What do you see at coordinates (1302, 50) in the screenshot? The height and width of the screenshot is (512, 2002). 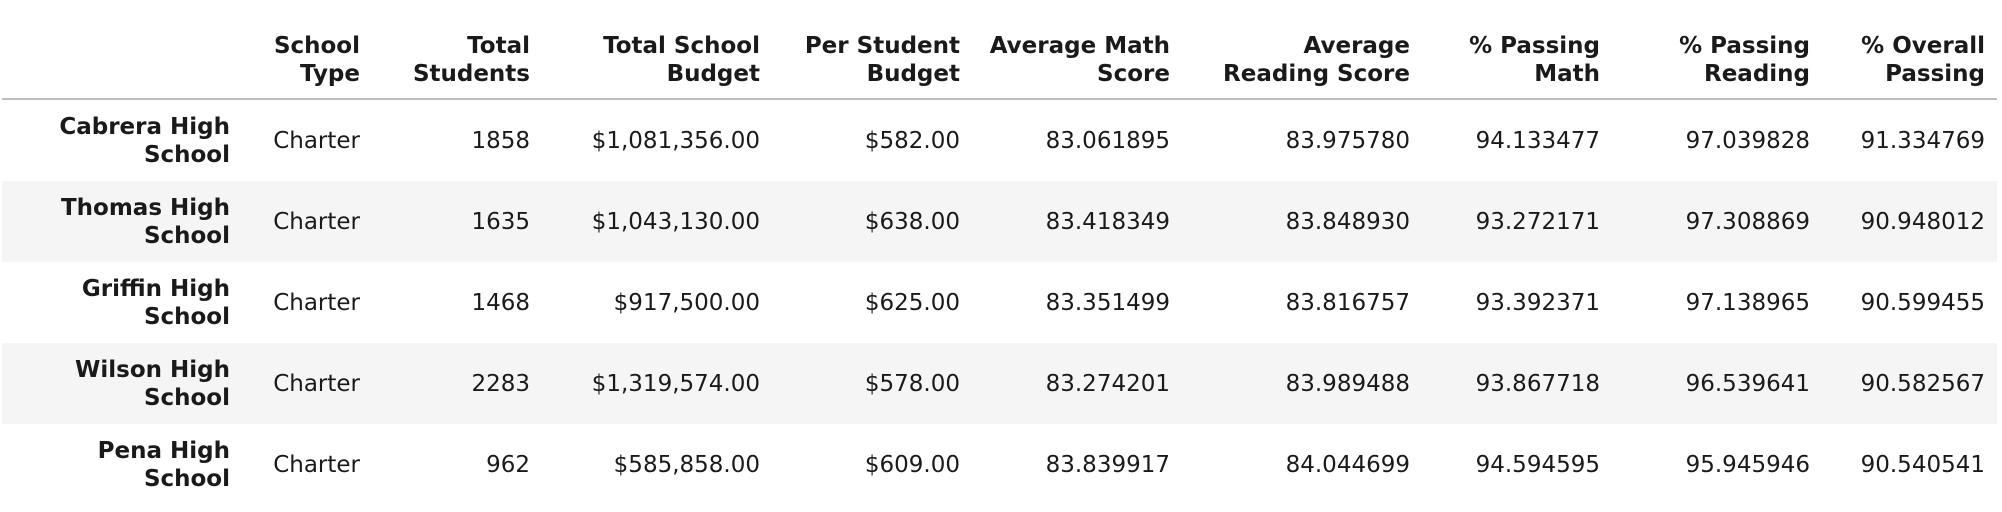 I see `column-header: Average Reading Score` at bounding box center [1302, 50].